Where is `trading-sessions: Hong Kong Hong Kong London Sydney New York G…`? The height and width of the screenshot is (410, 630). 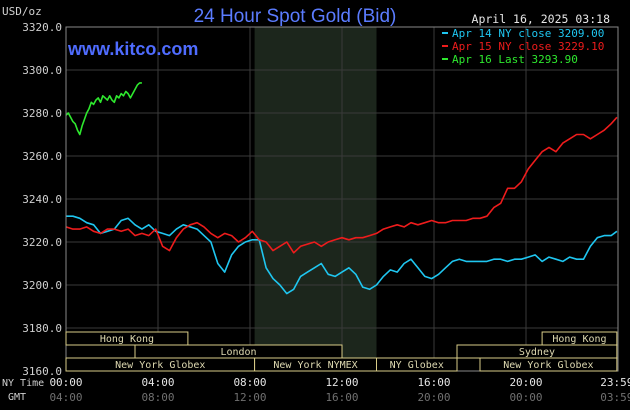 trading-sessions: Hong Kong Hong Kong London Sydney New York G… is located at coordinates (341, 351).